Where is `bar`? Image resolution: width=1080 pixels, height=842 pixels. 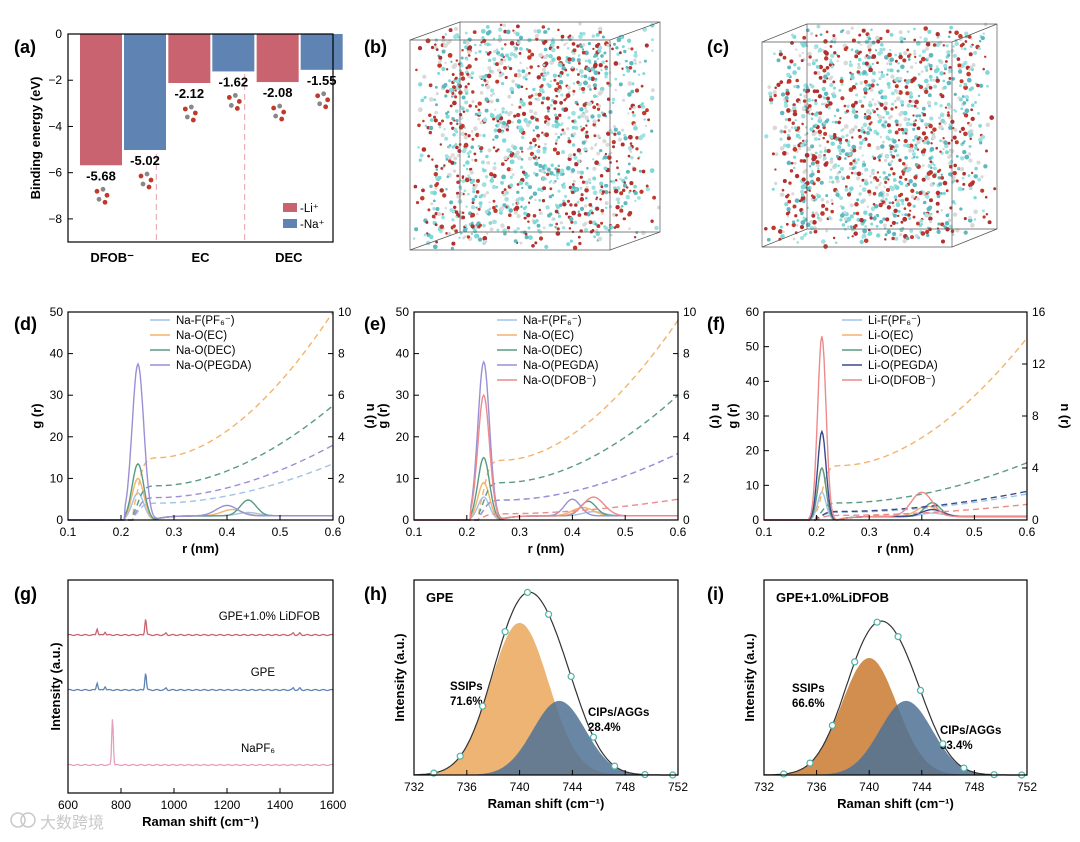 bar is located at coordinates (145, 92).